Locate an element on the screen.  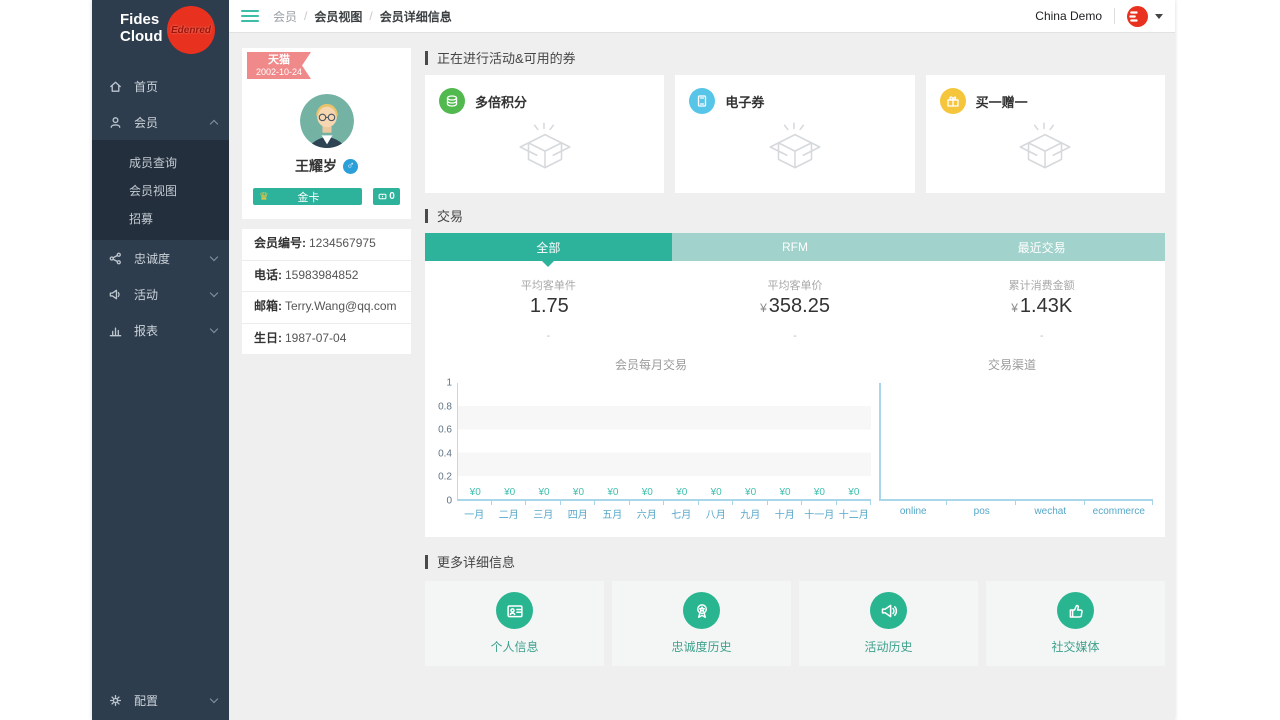
sidebar-item-member-view: 会员视图 is located at coordinates (160, 190).